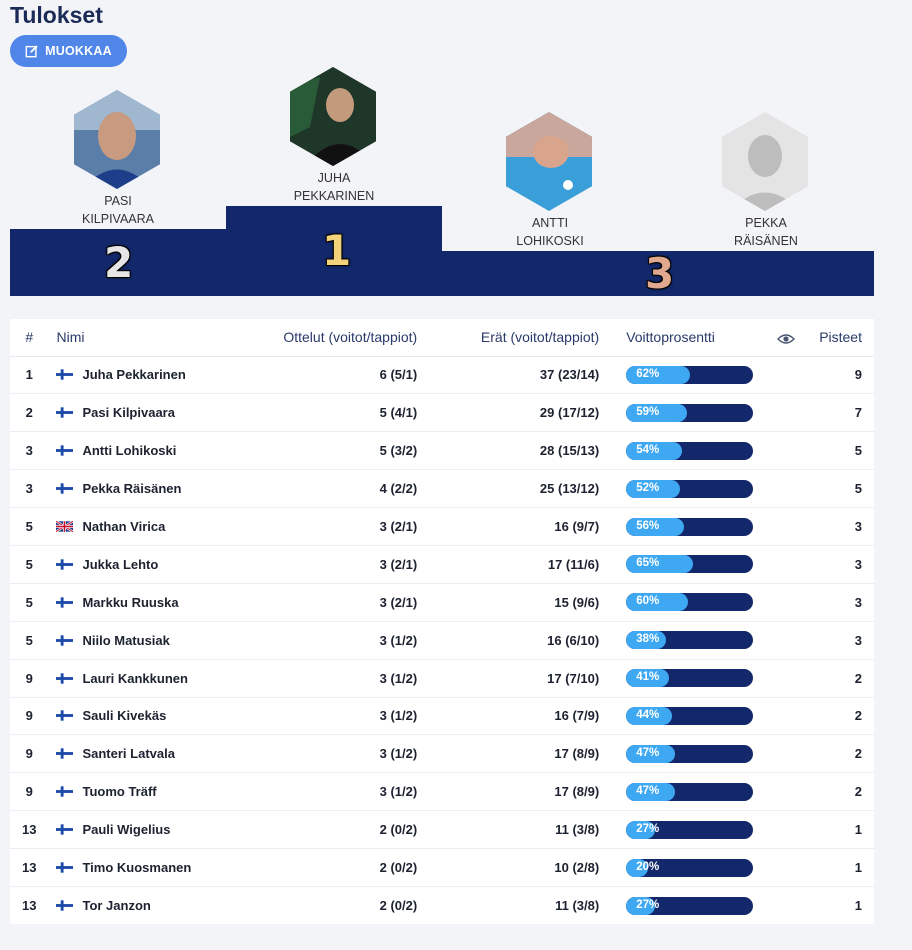  What do you see at coordinates (132, 489) in the screenshot?
I see `player-name: Pekka Räisänen` at bounding box center [132, 489].